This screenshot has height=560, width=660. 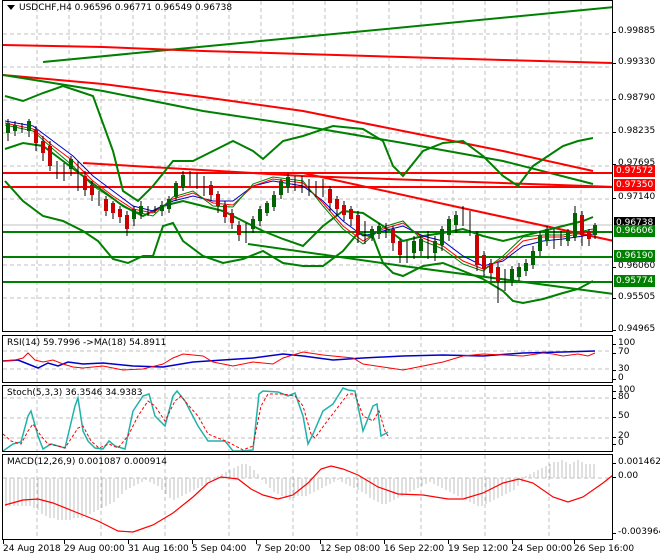 What do you see at coordinates (11, 7) in the screenshot?
I see `dropdown-triangle-icon` at bounding box center [11, 7].